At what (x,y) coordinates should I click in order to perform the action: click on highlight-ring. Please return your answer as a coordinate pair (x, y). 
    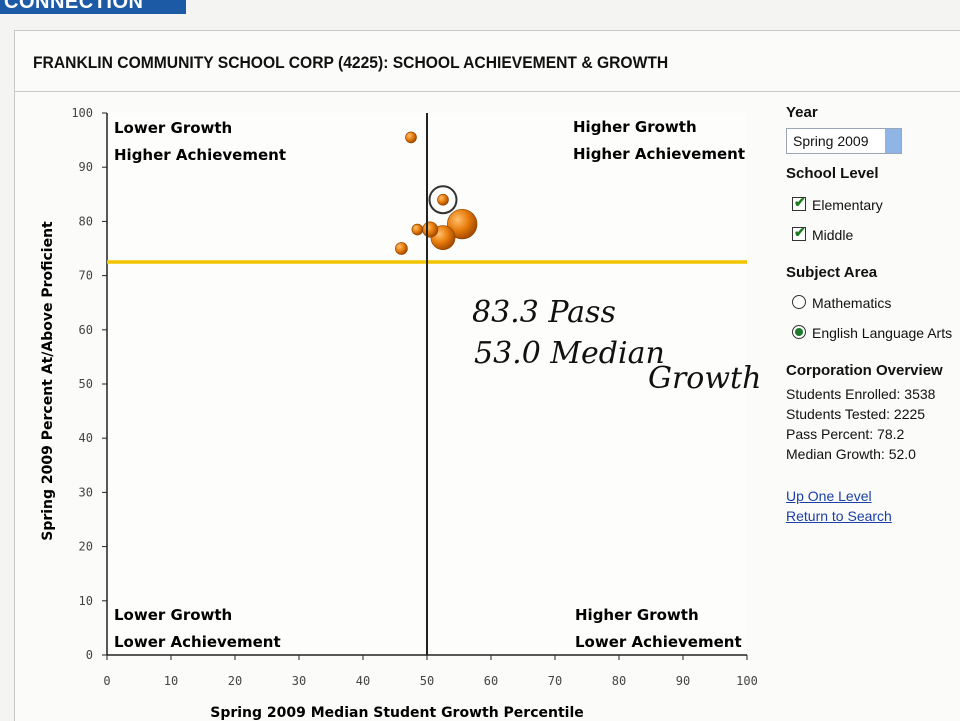
    Looking at the image, I should click on (443, 200).